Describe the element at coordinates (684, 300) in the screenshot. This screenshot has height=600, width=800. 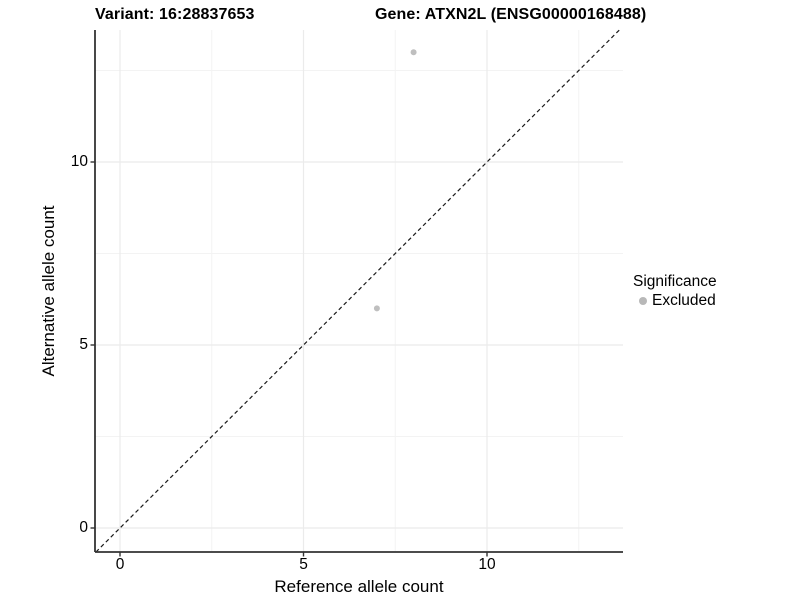
I see `legend-entry-label: Excluded` at that location.